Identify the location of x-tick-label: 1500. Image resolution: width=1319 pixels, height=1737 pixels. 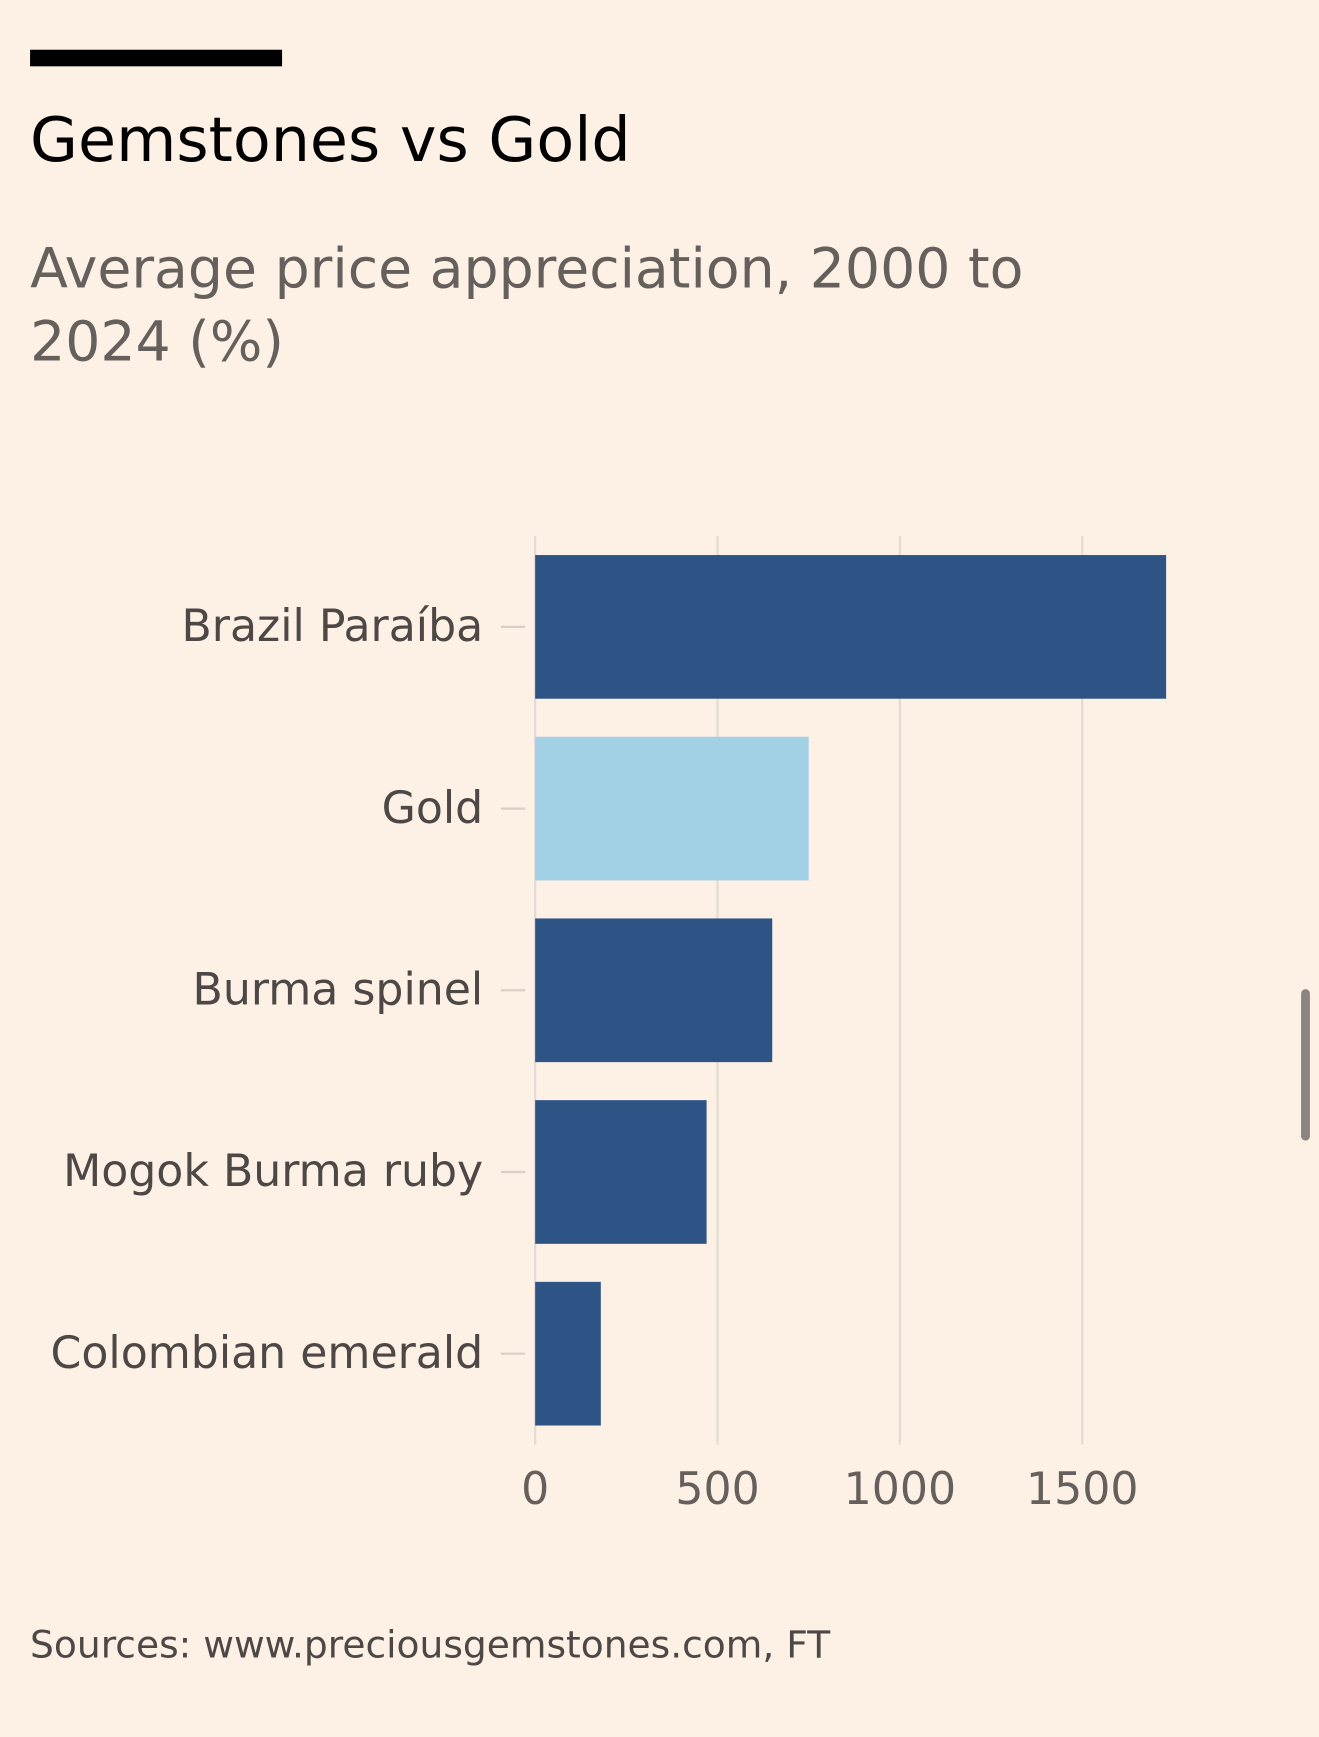
(1082, 1489).